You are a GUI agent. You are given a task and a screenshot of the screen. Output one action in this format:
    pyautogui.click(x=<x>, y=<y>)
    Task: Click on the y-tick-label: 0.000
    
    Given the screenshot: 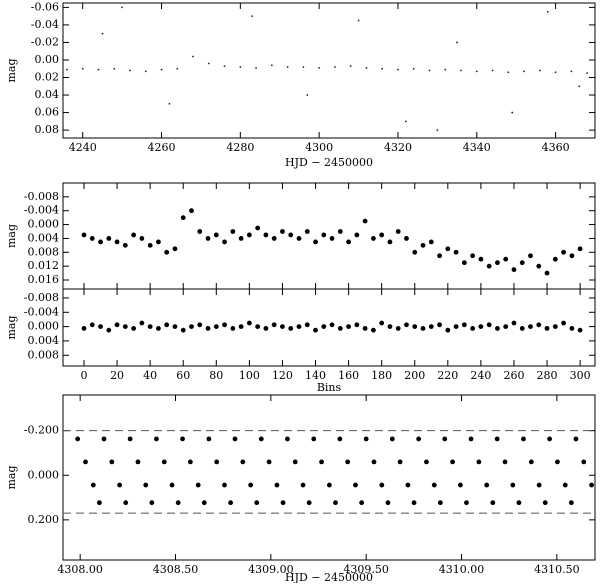 What is the action you would take?
    pyautogui.click(x=44, y=224)
    